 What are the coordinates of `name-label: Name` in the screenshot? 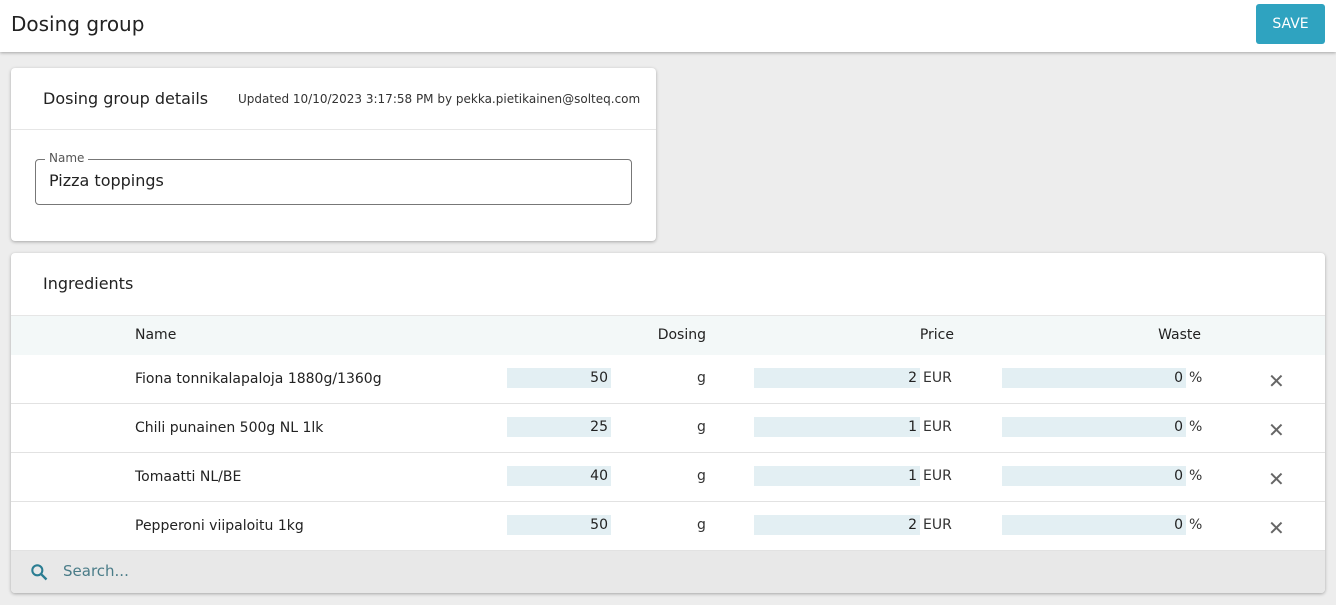 It's located at (67, 158).